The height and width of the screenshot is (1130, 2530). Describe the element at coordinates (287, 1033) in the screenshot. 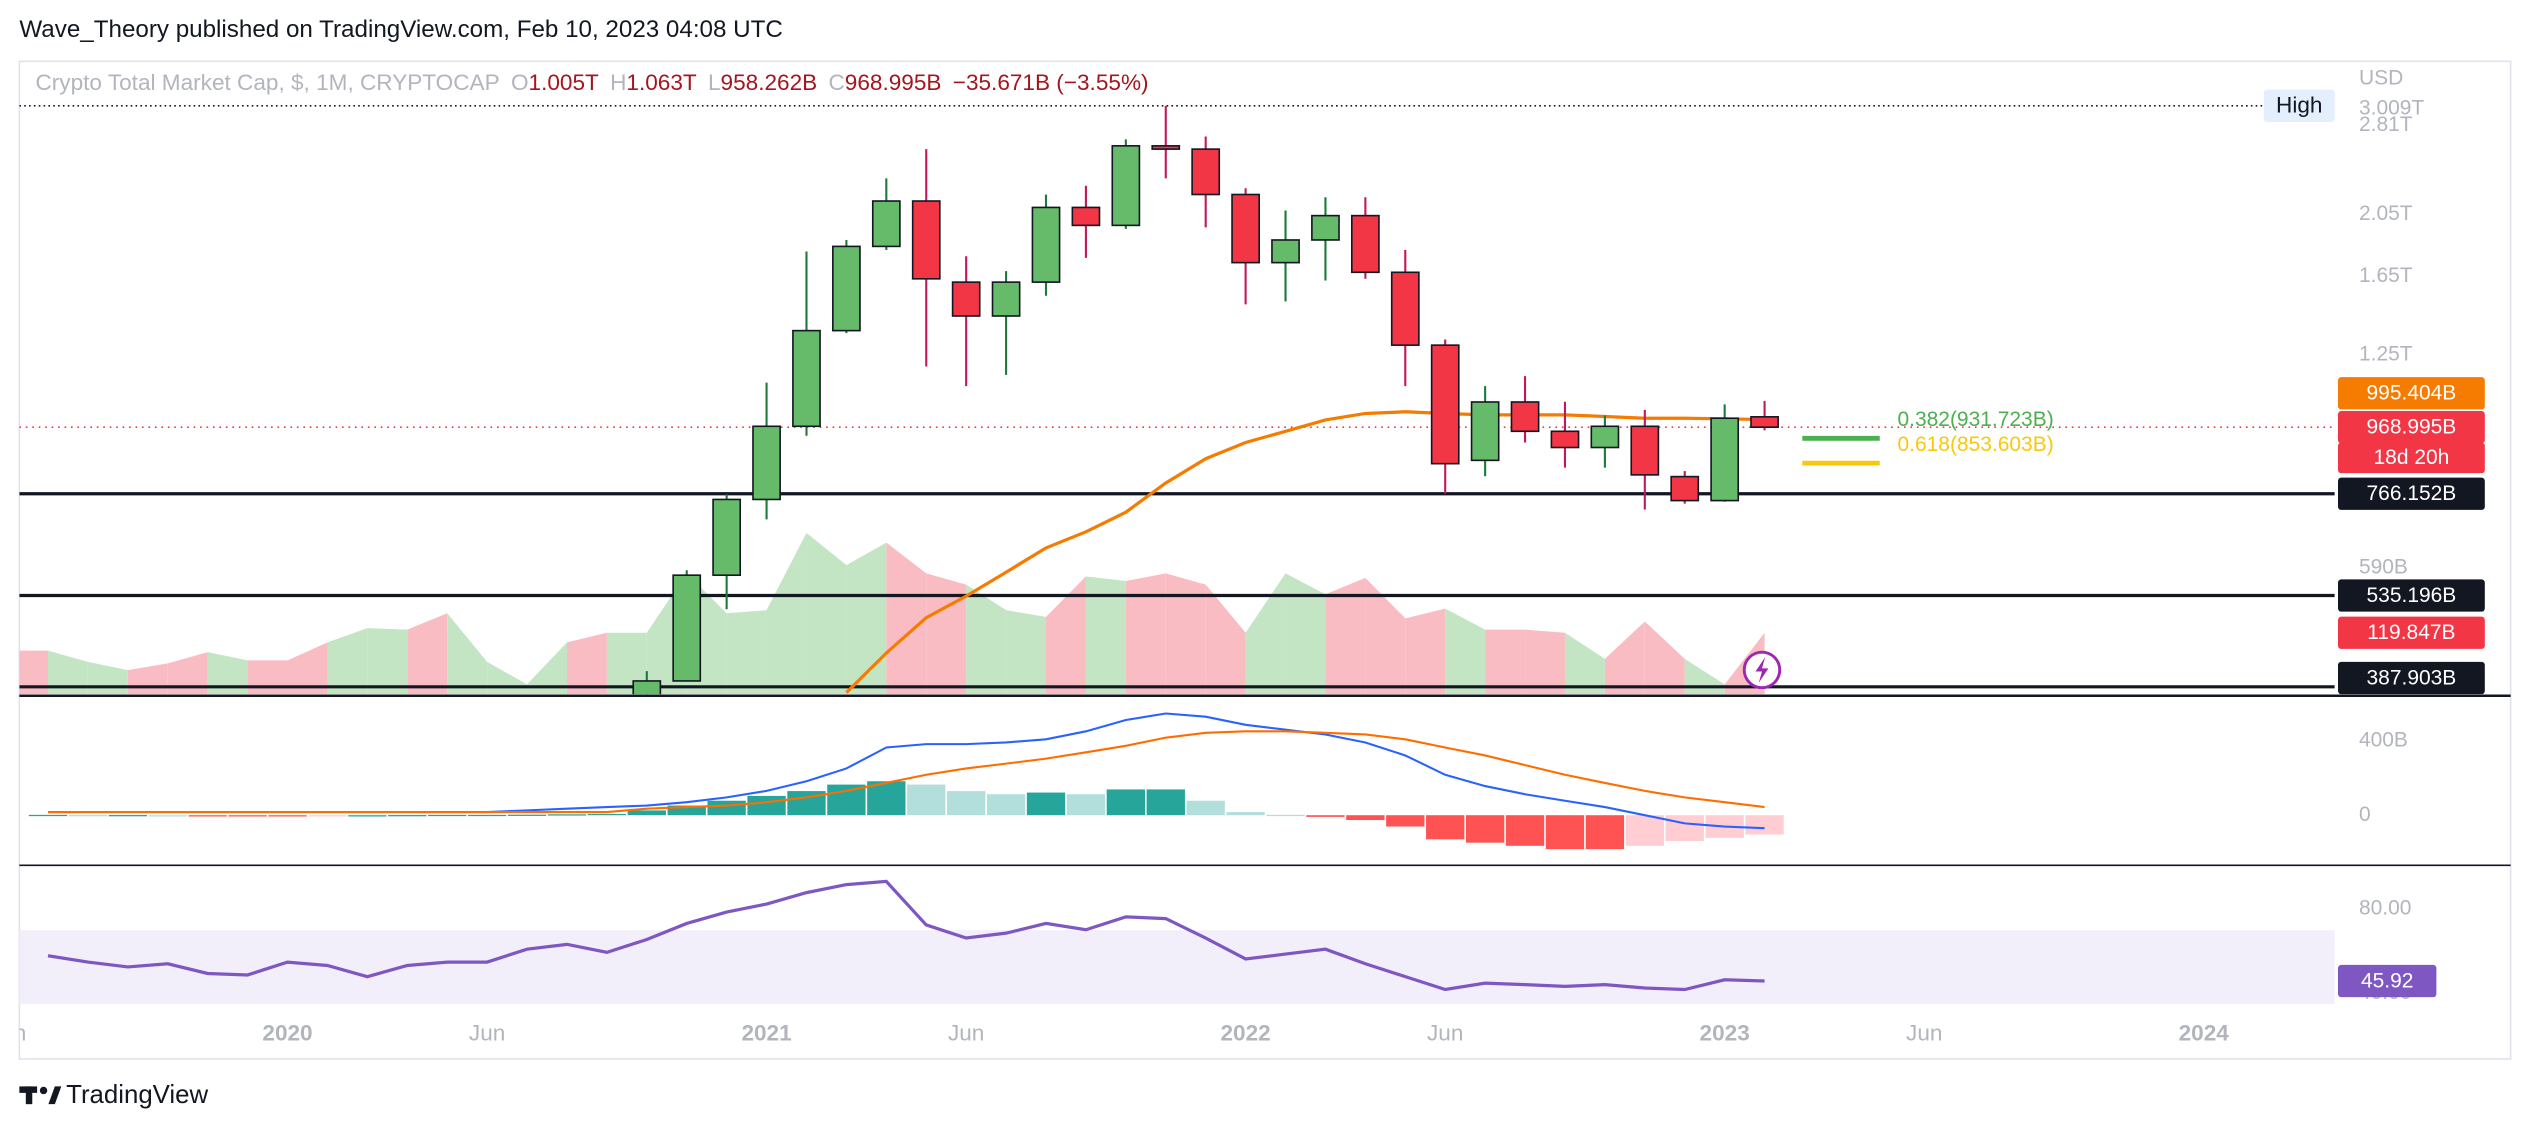

I see `x-tick-label: 2020` at that location.